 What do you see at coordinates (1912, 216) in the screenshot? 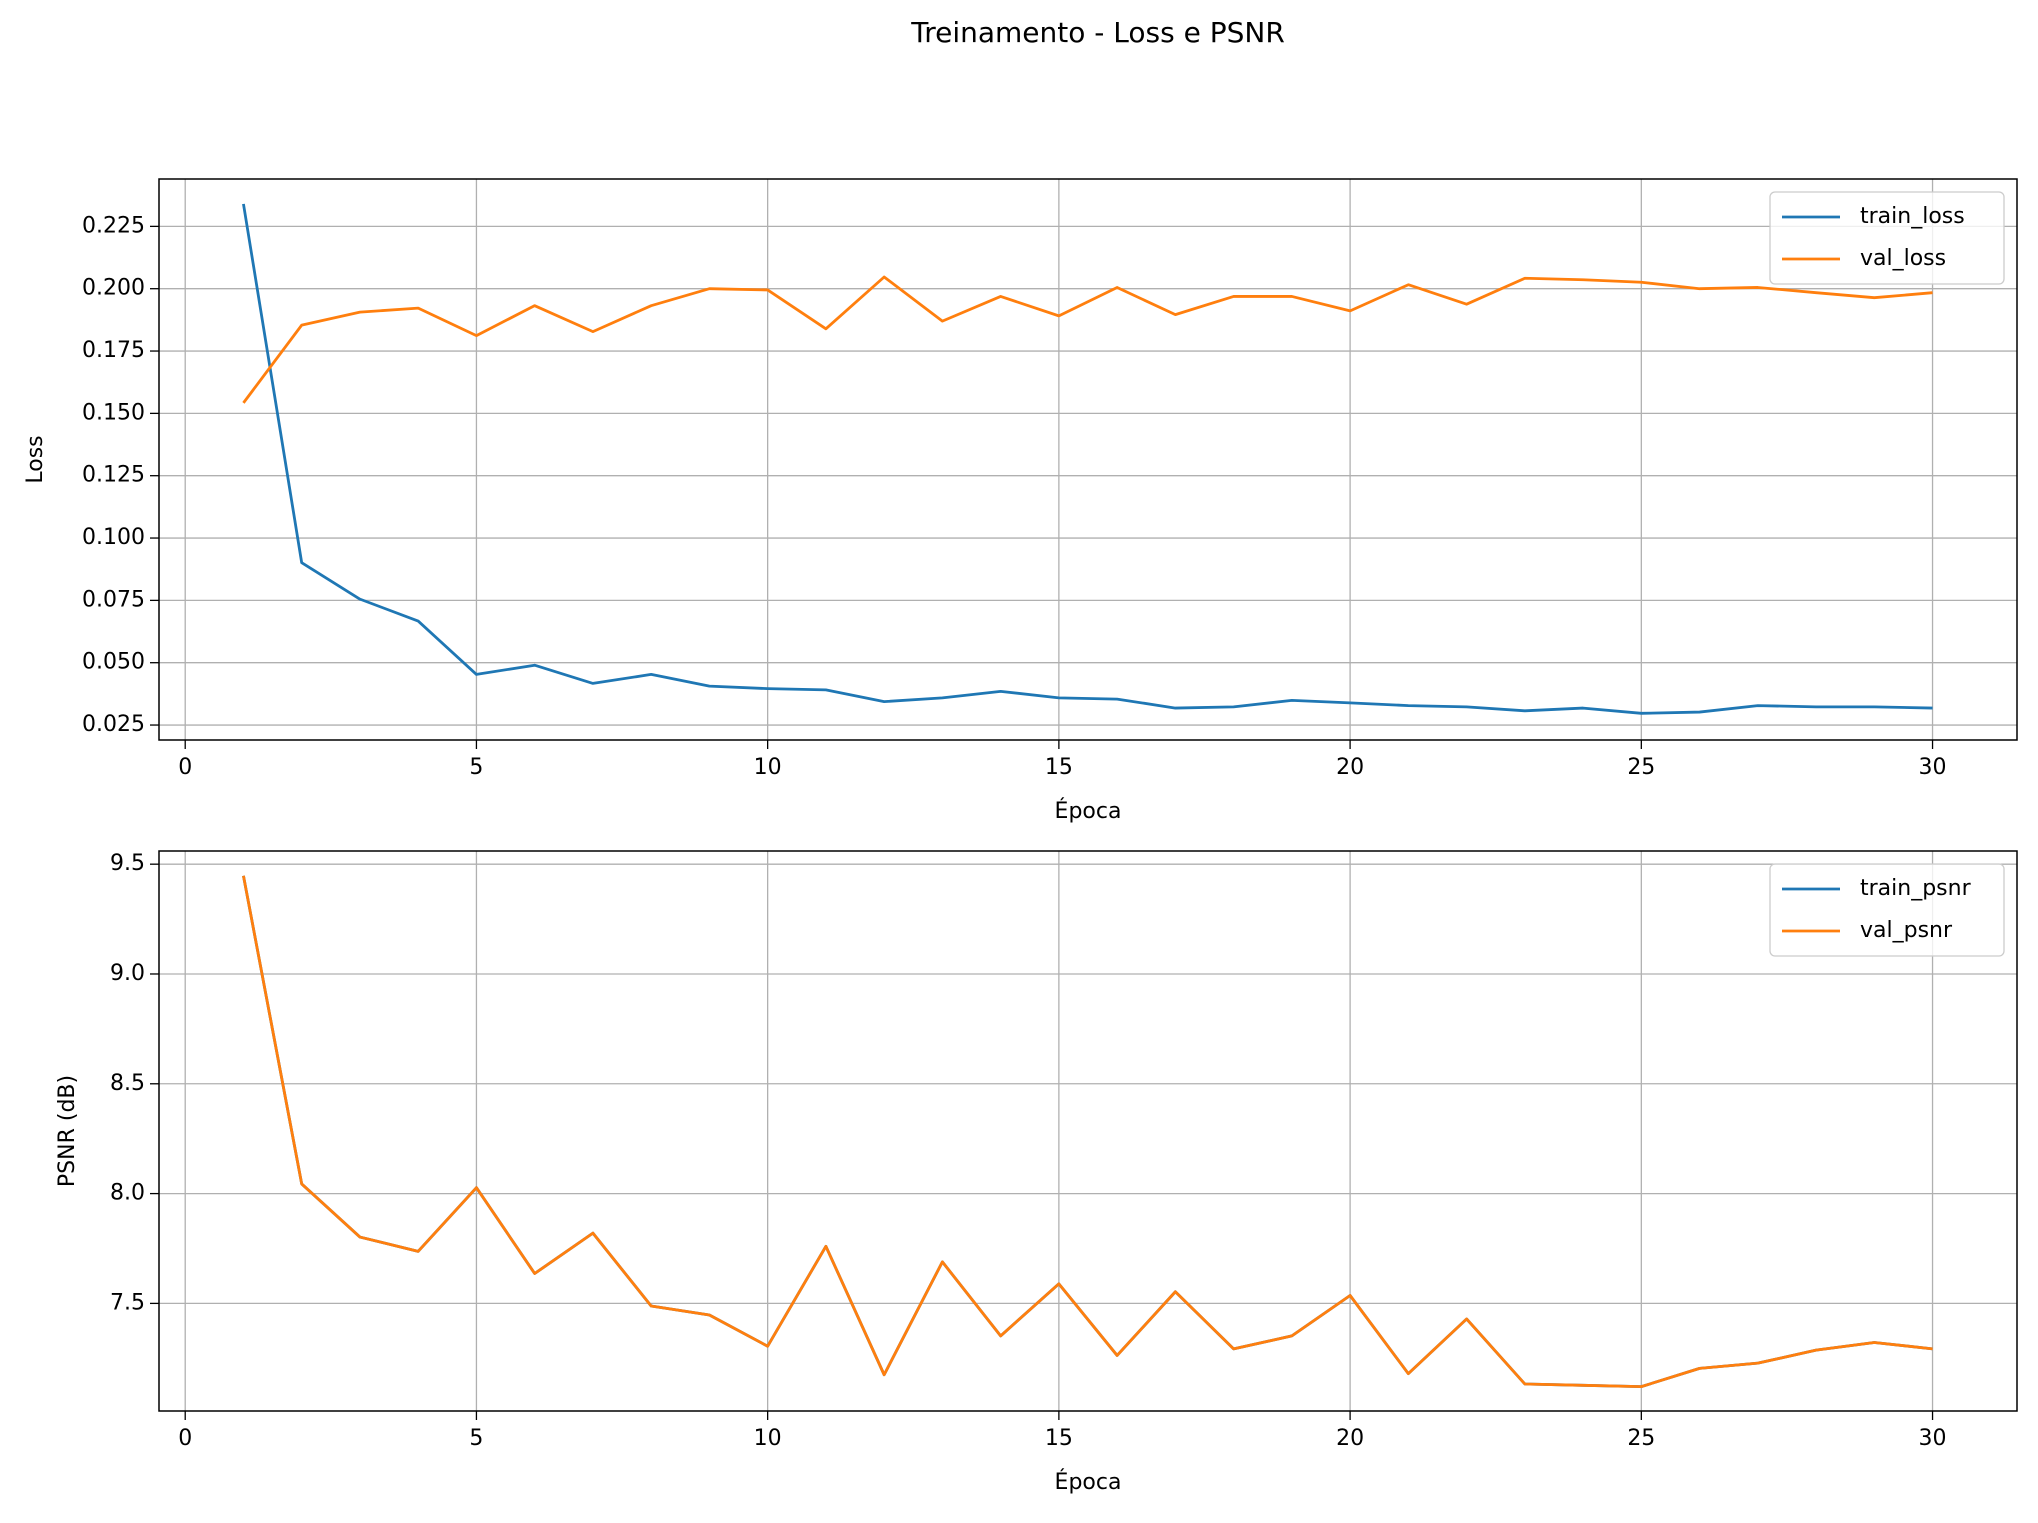
I see `legend-label: train_loss` at bounding box center [1912, 216].